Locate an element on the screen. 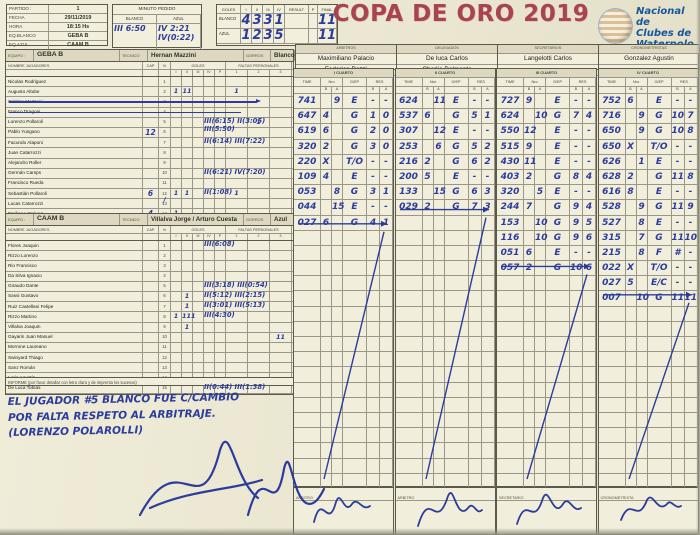 The image size is (700, 535). gep-cell: F is located at coordinates (660, 253).